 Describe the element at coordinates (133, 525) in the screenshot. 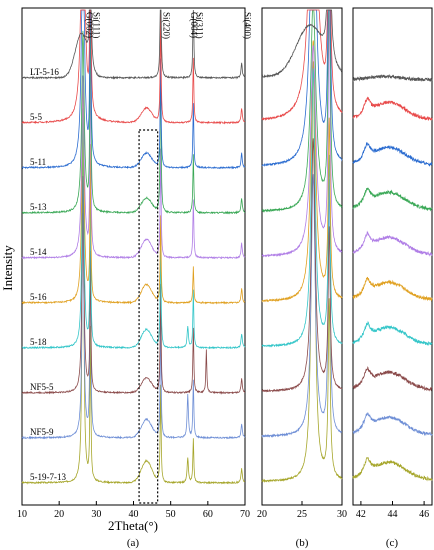

I see `x-axis-title: 2Theta(°)` at that location.